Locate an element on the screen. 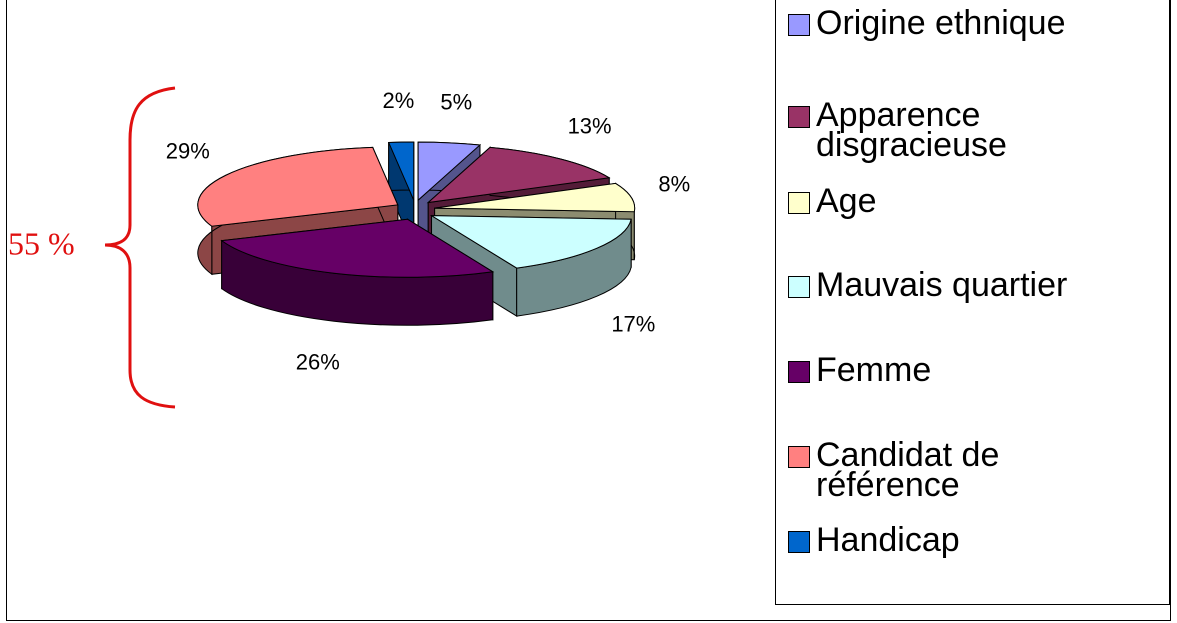  legend-entry: Age is located at coordinates (973, 201).